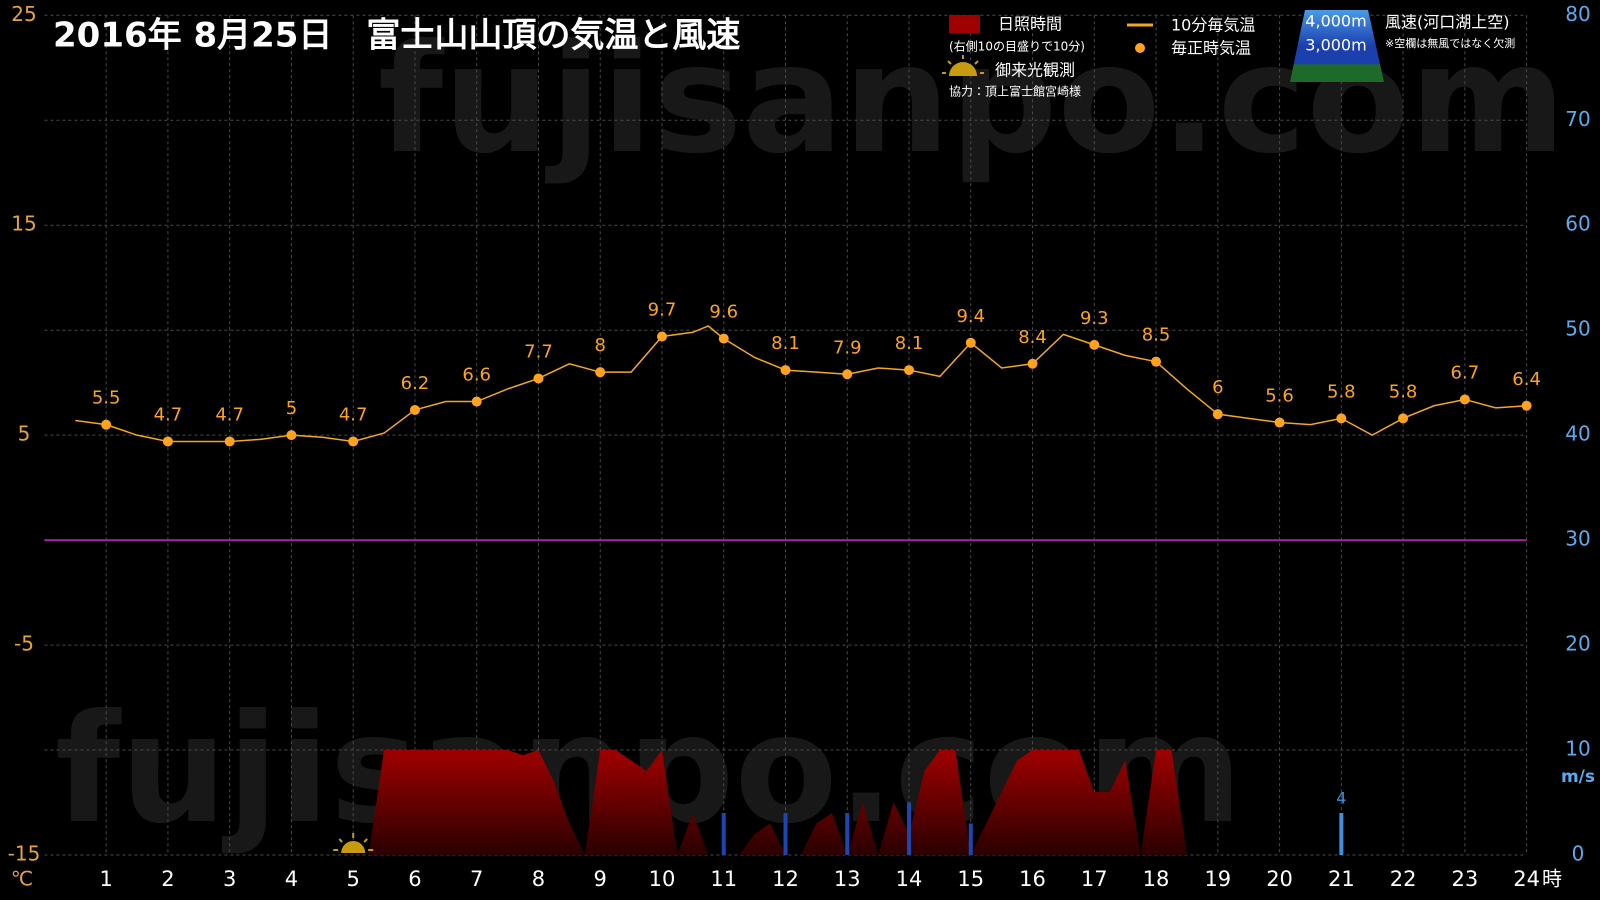 This screenshot has height=900, width=1600. What do you see at coordinates (1577, 749) in the screenshot?
I see `y2-tick-label: 10` at bounding box center [1577, 749].